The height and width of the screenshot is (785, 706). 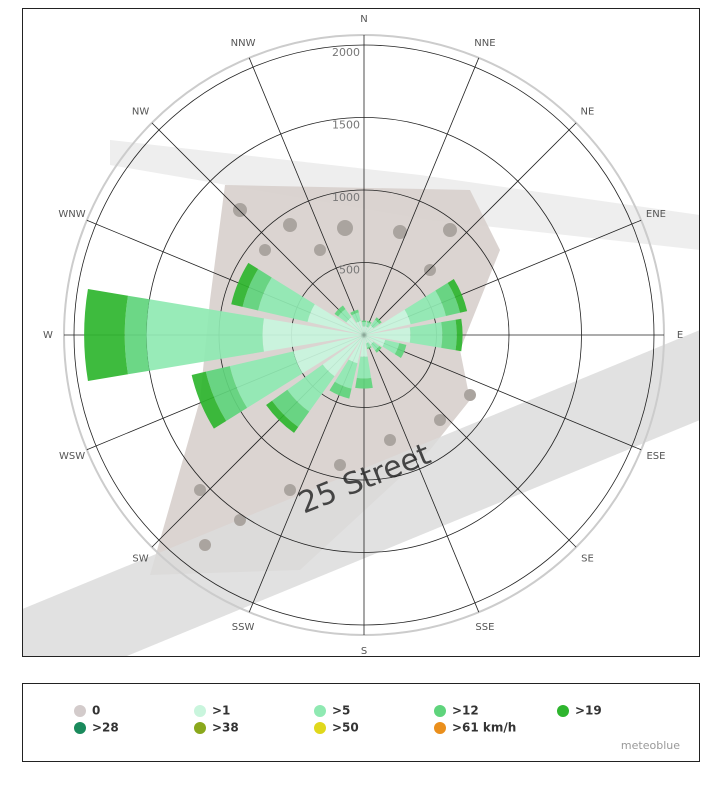 I want to click on direction-label: W, so click(x=48, y=335).